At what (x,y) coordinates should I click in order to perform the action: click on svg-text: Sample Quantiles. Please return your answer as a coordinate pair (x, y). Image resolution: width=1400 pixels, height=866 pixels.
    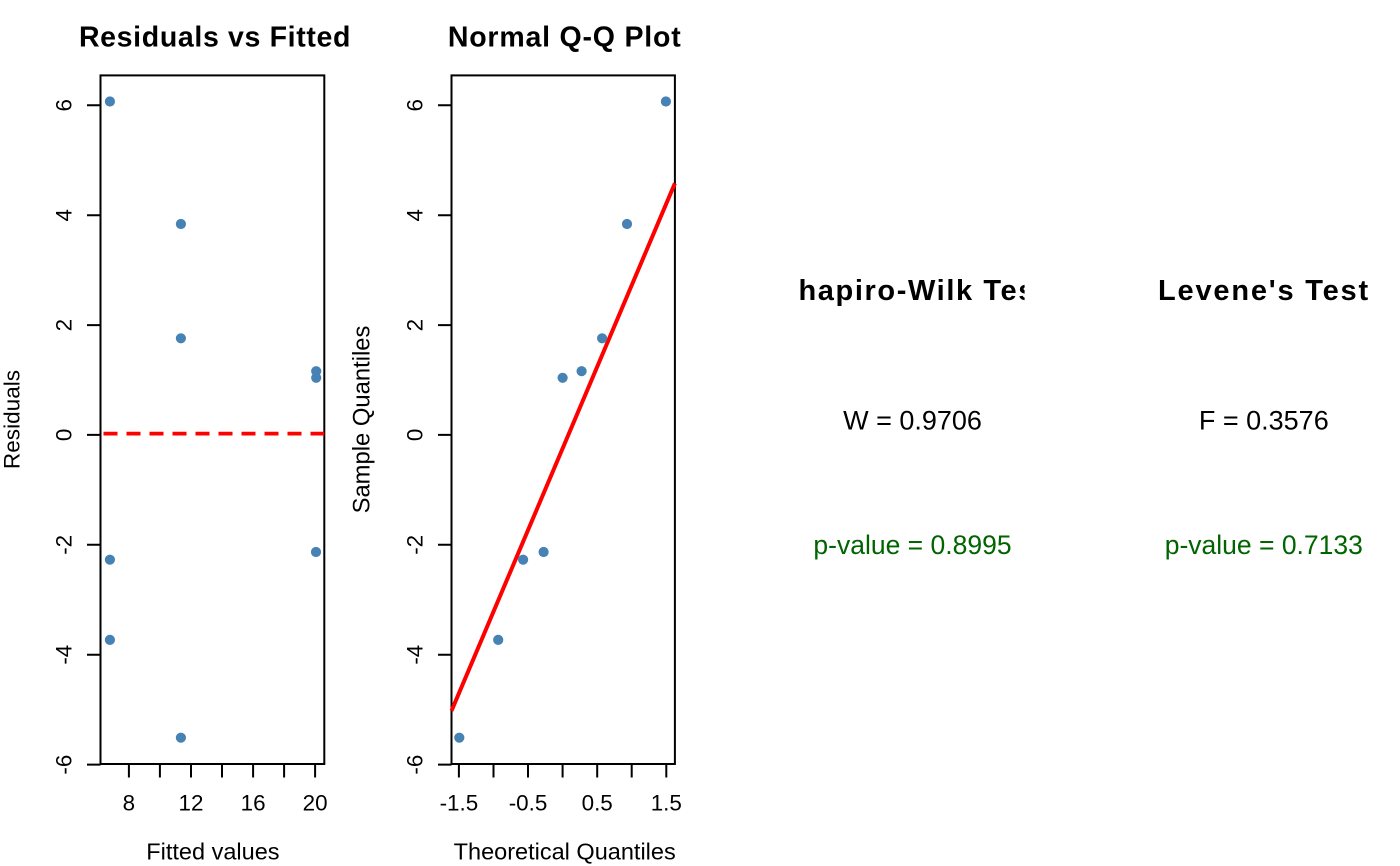
    Looking at the image, I should click on (362, 419).